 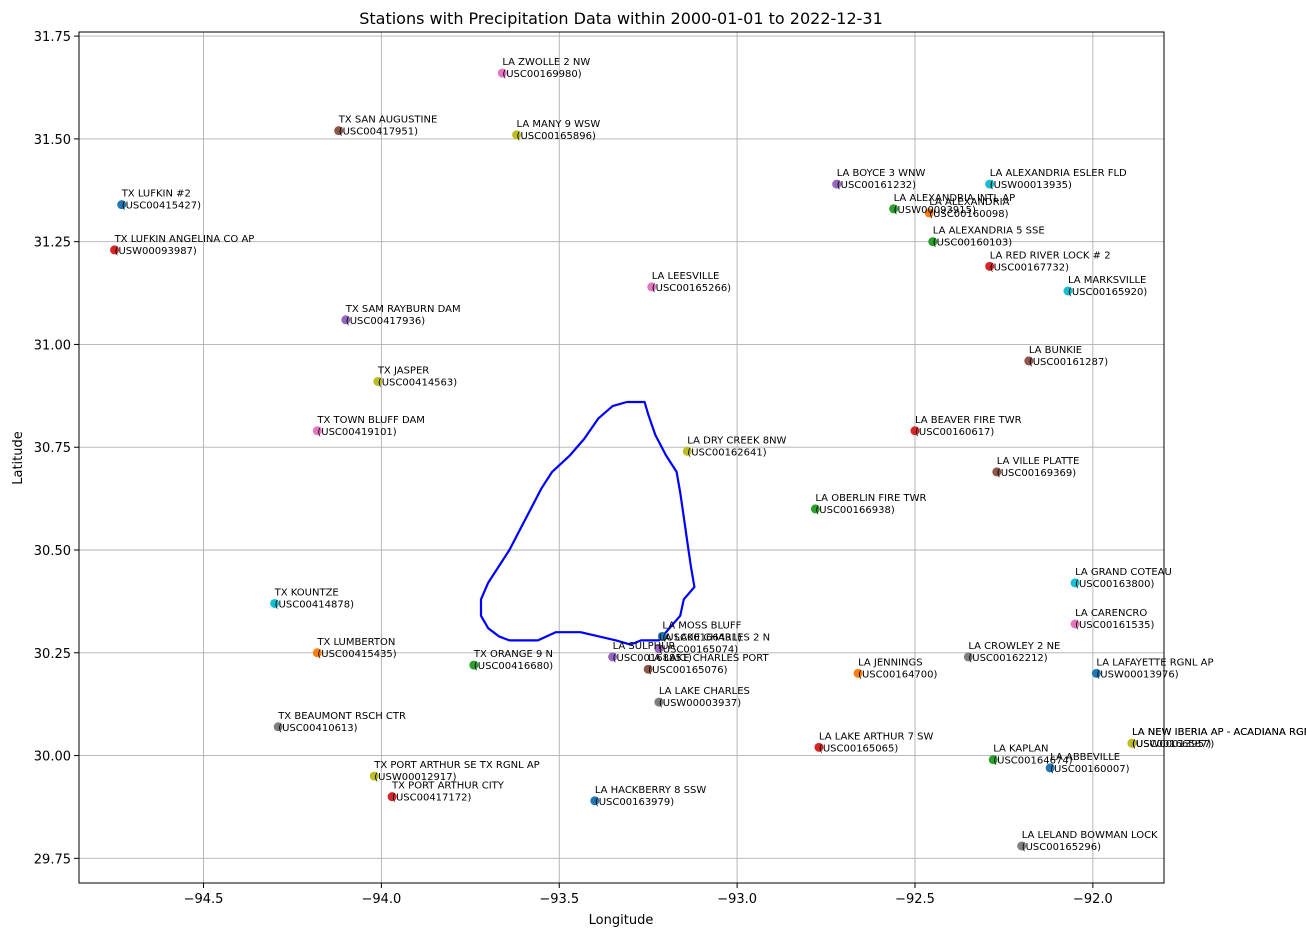 I want to click on station-id: (USC00417936), so click(x=385, y=321).